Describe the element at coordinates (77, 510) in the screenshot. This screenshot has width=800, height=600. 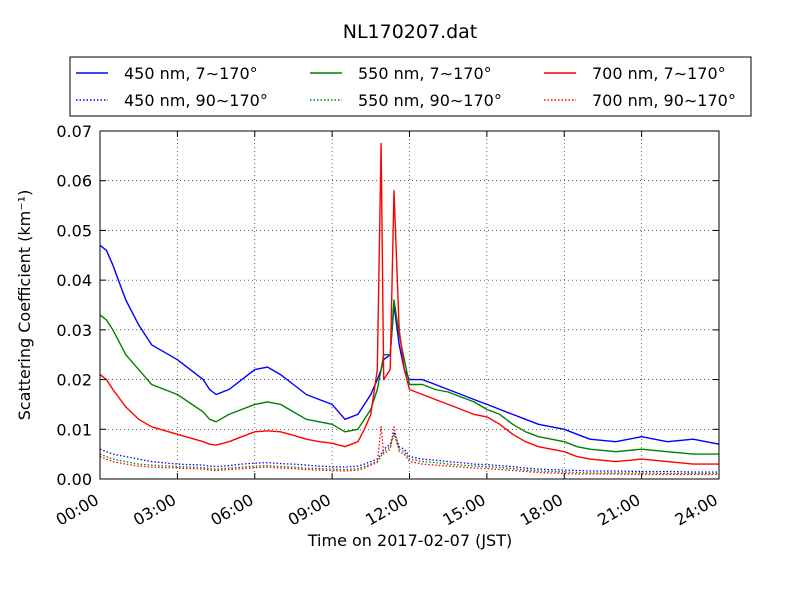
I see `x-tick-label: 00:00` at that location.